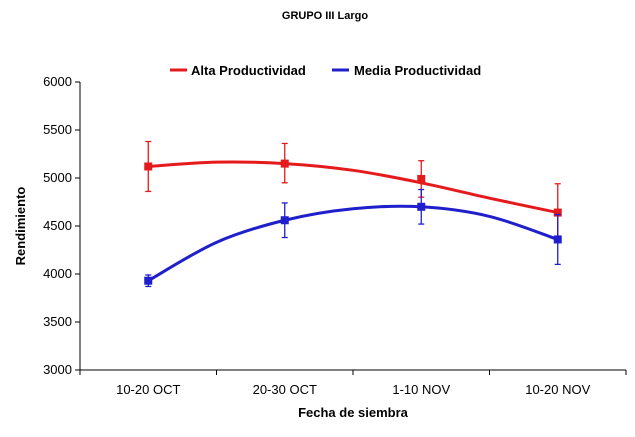  I want to click on y-tick-label: 3500, so click(57, 321).